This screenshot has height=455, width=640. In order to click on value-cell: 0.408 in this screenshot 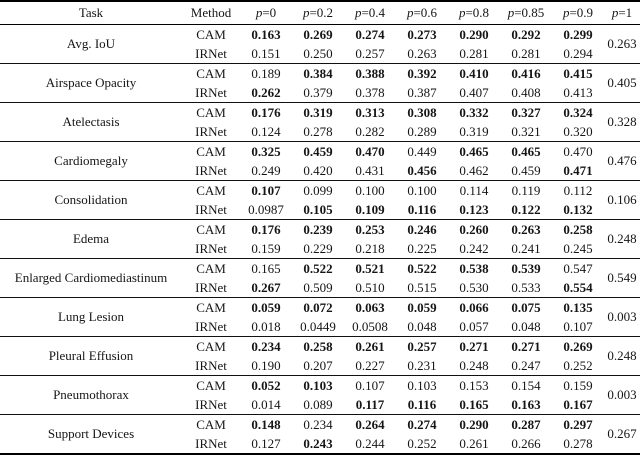, I will do `click(526, 92)`.